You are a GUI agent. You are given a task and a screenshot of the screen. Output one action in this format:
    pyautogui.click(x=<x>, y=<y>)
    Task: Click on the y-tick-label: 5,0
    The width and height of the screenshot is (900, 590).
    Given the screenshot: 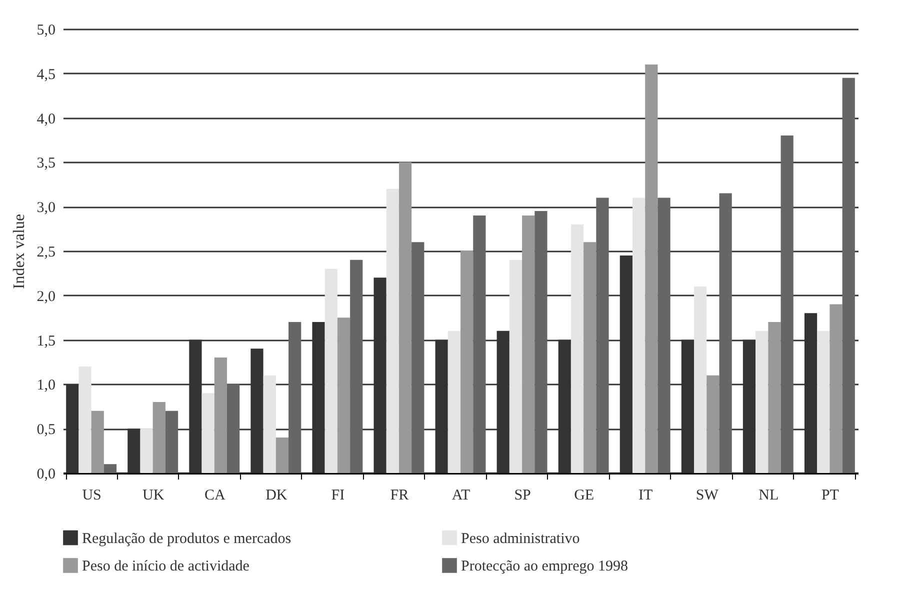 What is the action you would take?
    pyautogui.click(x=46, y=30)
    